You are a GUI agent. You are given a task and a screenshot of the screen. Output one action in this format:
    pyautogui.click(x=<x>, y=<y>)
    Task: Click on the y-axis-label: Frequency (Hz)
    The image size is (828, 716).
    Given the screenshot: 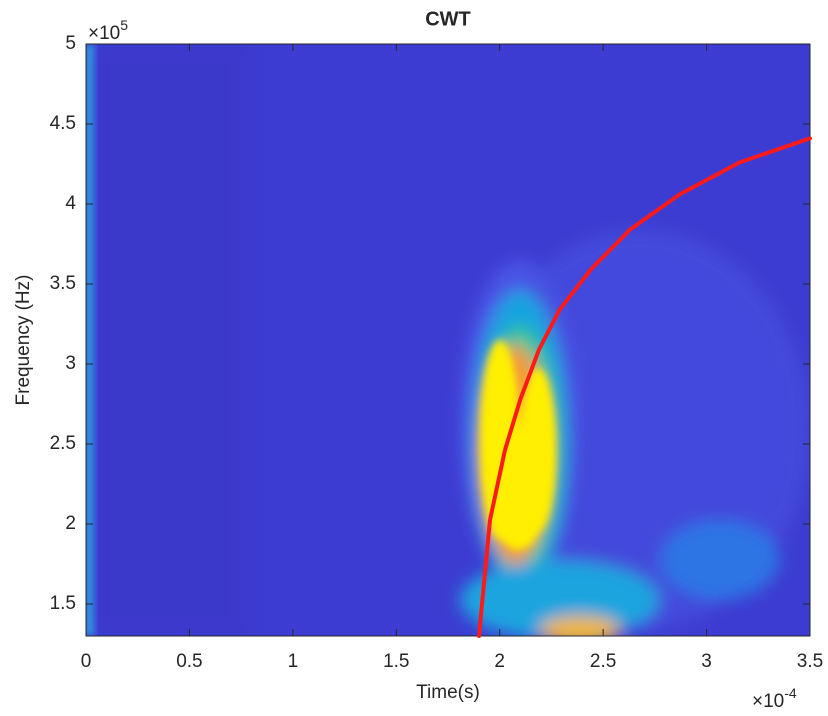 What is the action you would take?
    pyautogui.click(x=23, y=340)
    